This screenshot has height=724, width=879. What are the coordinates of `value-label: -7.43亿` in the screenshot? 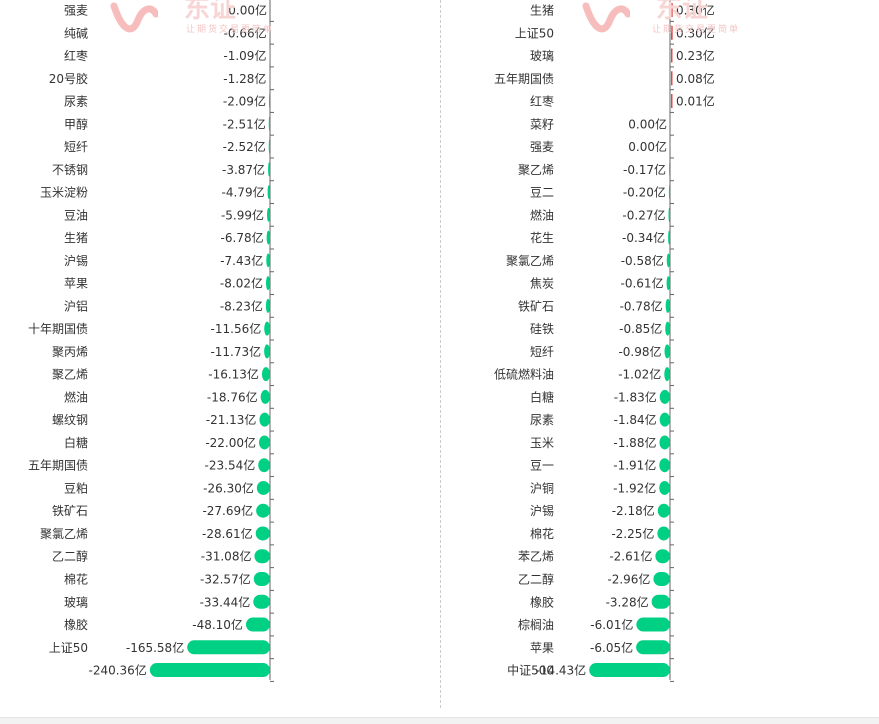 It's located at (241, 260).